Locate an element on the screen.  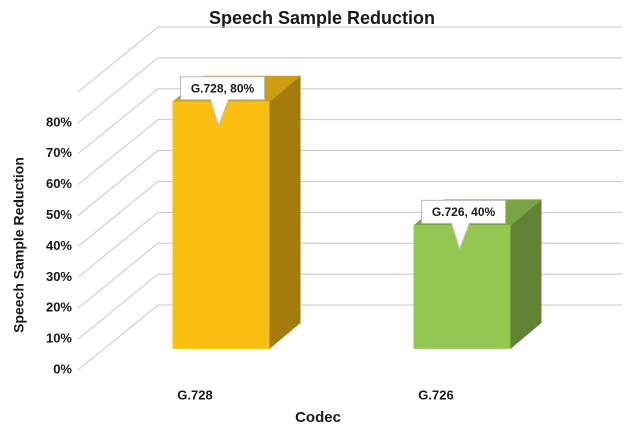
y-tick-label: 20% is located at coordinates (59, 307).